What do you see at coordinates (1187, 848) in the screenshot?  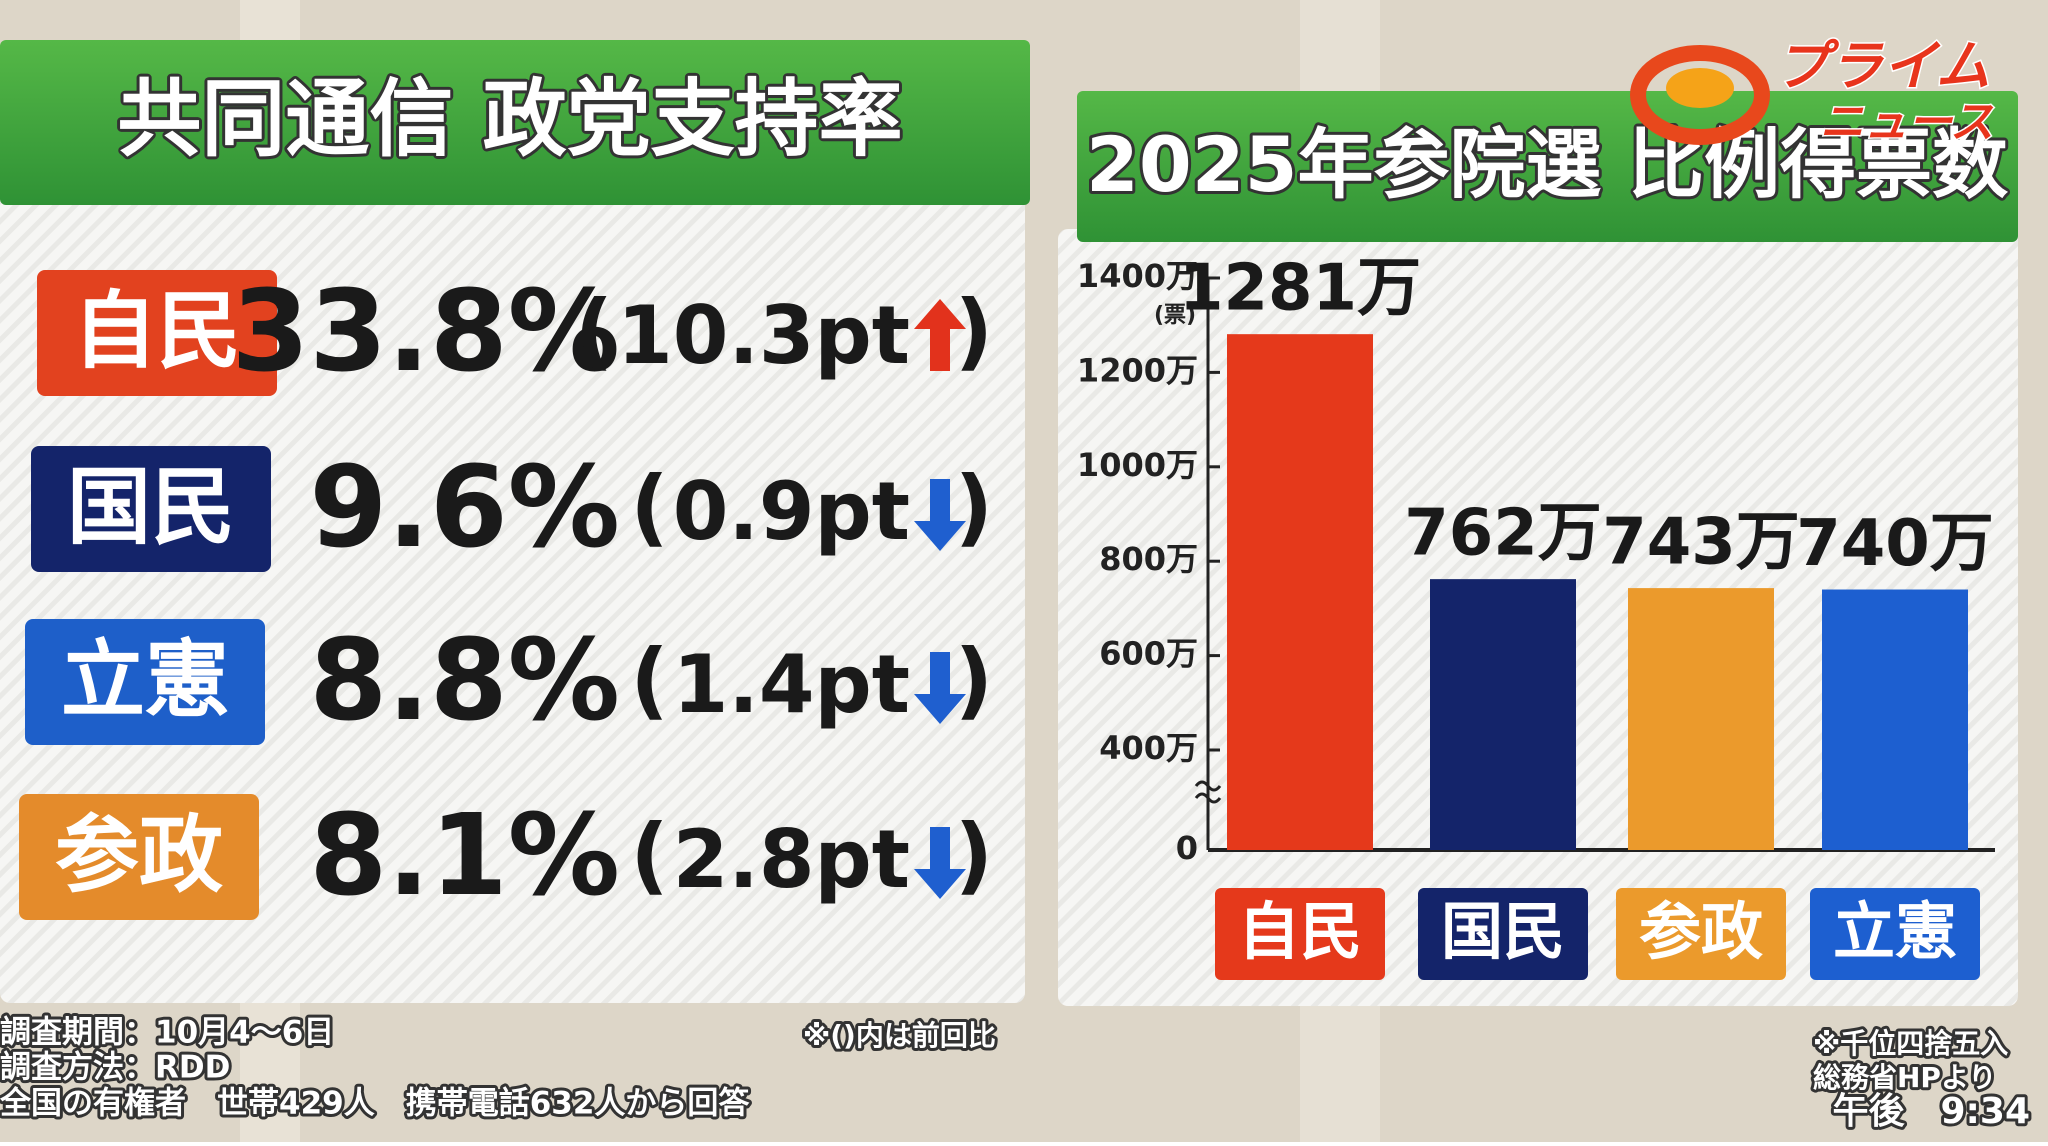 I see `y-tick-label: 0` at bounding box center [1187, 848].